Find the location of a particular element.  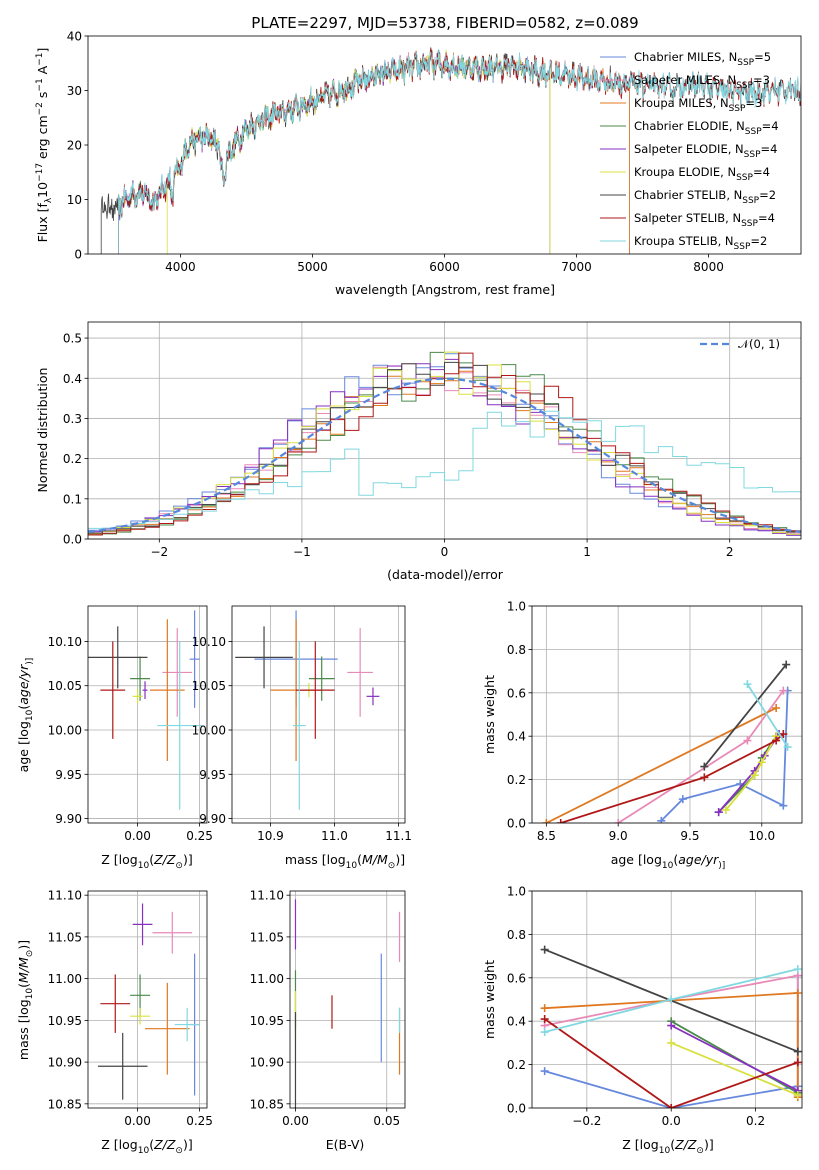

y-tick-label: 9.95 is located at coordinates (212, 775).